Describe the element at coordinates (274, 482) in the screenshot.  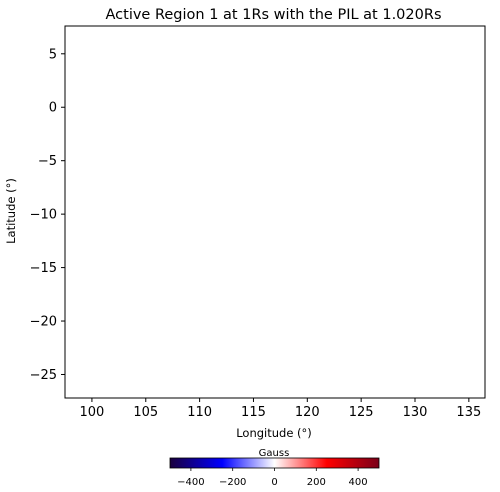
I see `colorbar-tick-label: 0` at that location.